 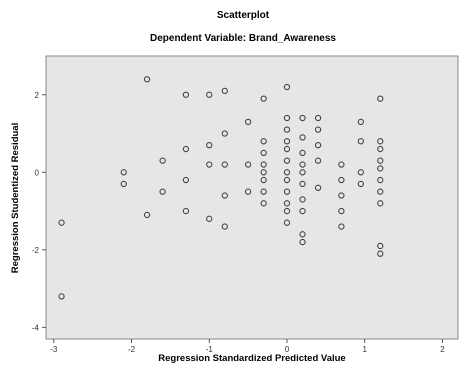 What do you see at coordinates (364, 349) in the screenshot?
I see `x-tick-label: 1` at bounding box center [364, 349].